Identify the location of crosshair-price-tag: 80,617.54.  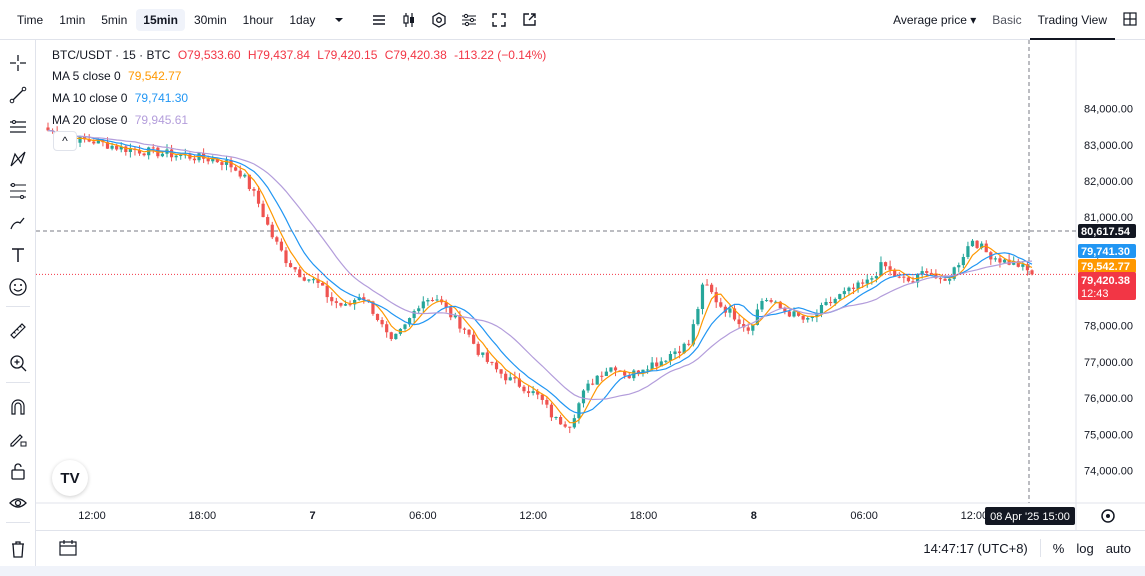
(1107, 231).